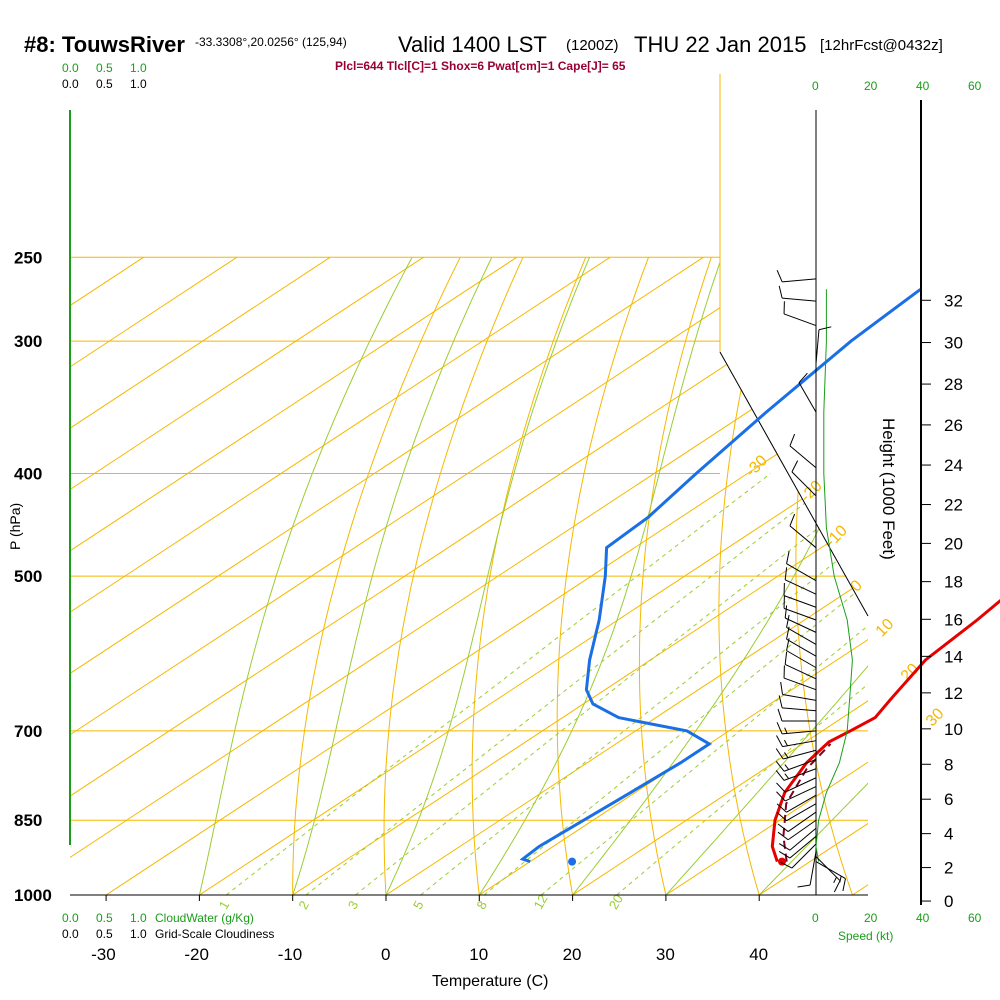 This screenshot has width=1000, height=1000. I want to click on zulu-time: (1200Z), so click(592, 45).